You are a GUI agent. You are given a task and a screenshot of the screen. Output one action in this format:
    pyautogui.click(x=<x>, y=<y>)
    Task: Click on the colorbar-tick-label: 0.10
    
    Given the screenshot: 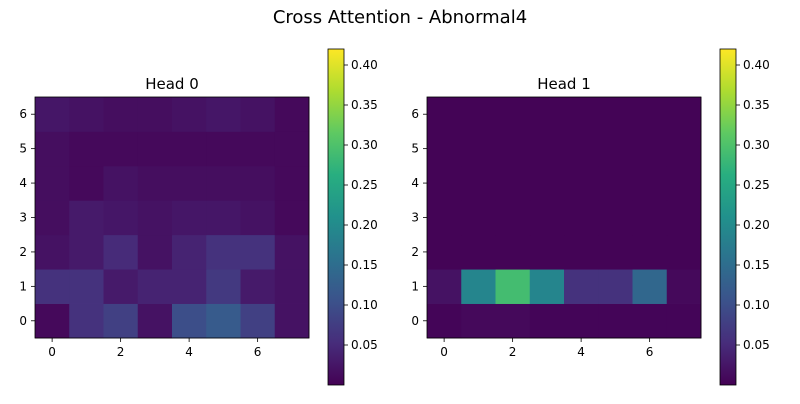 What is the action you would take?
    pyautogui.click(x=364, y=305)
    